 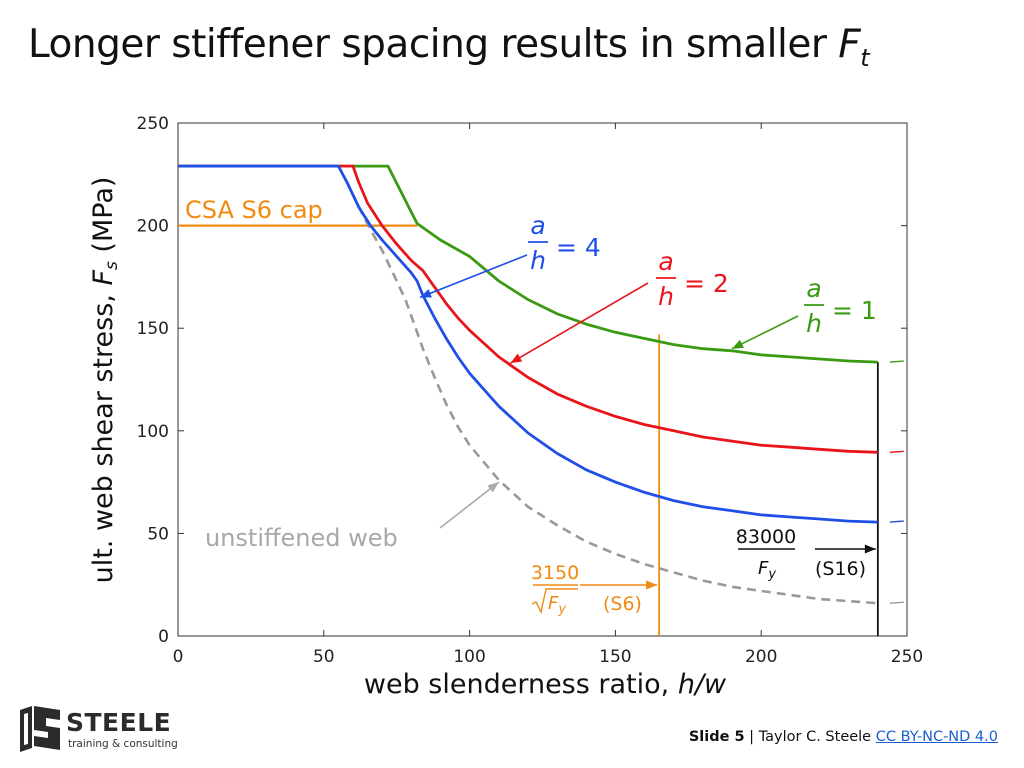 I want to click on unstiffened-web-label: unstiffened web, so click(x=301, y=538).